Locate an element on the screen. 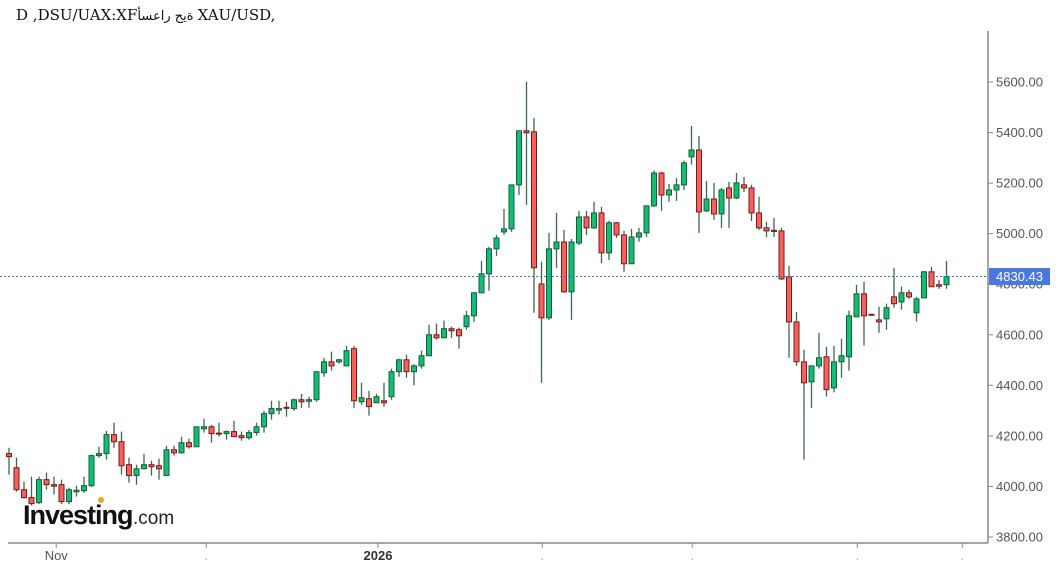 The image size is (1059, 570). current-price-label: 4830.43 is located at coordinates (1019, 277).